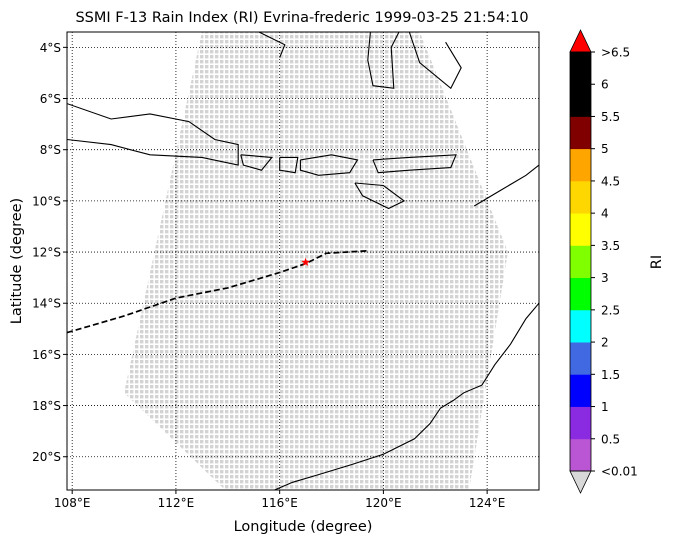  I want to click on x-axis-label: Longitude (degree), so click(303, 527).